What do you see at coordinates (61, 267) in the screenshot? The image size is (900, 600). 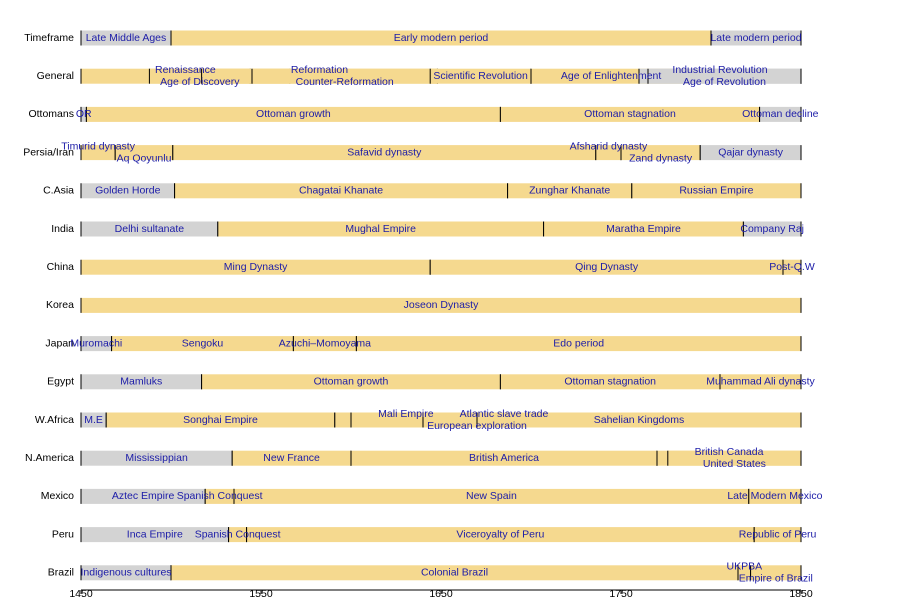 I see `row-label: China` at bounding box center [61, 267].